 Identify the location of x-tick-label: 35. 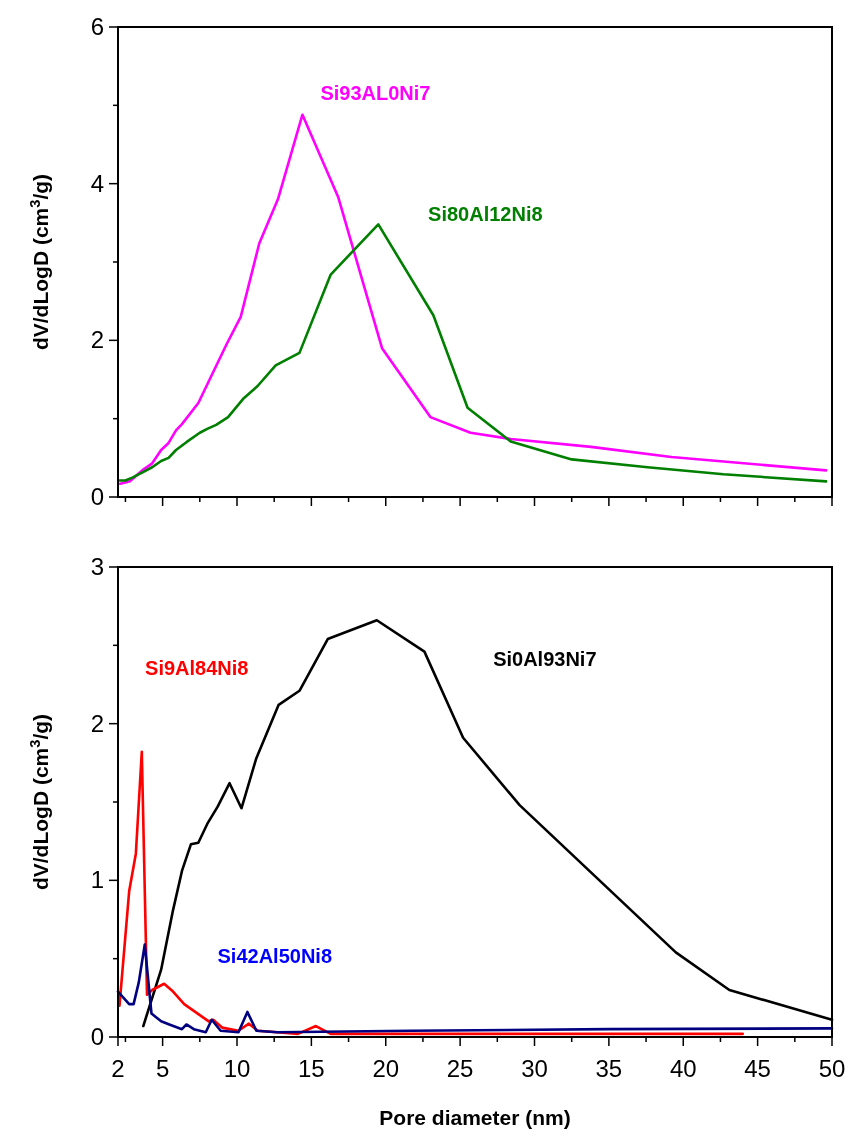
(609, 1068).